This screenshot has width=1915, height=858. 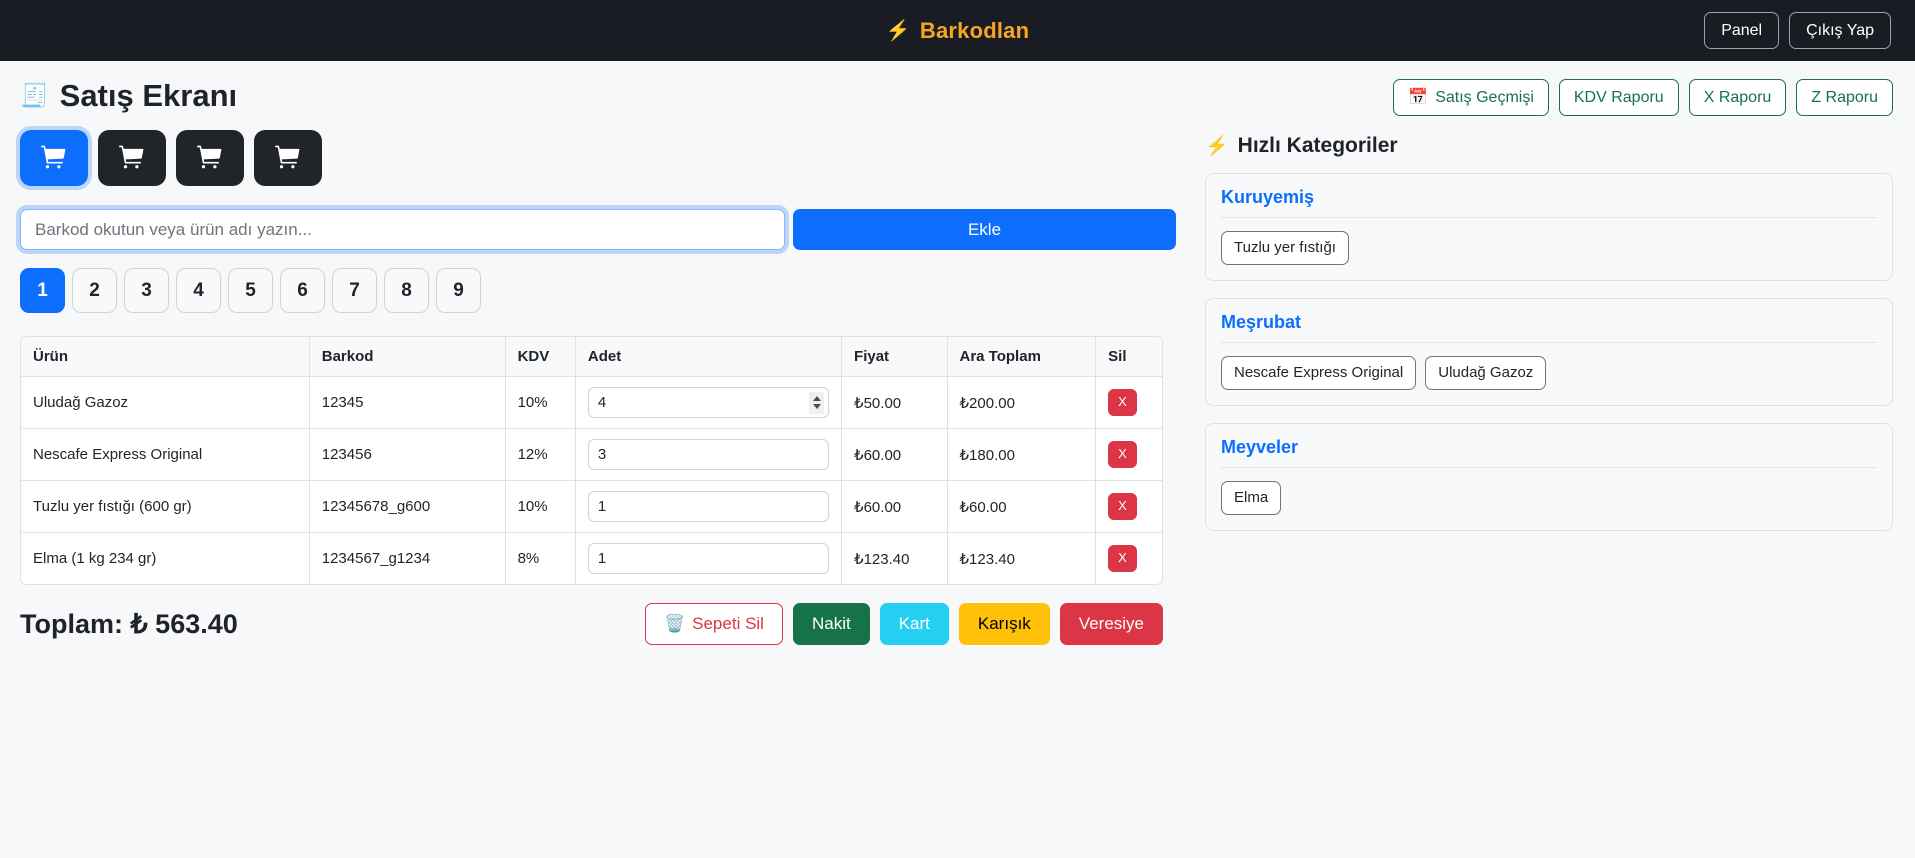 I want to click on navbar-actions: Panel Çıkış Yap, so click(x=1797, y=30).